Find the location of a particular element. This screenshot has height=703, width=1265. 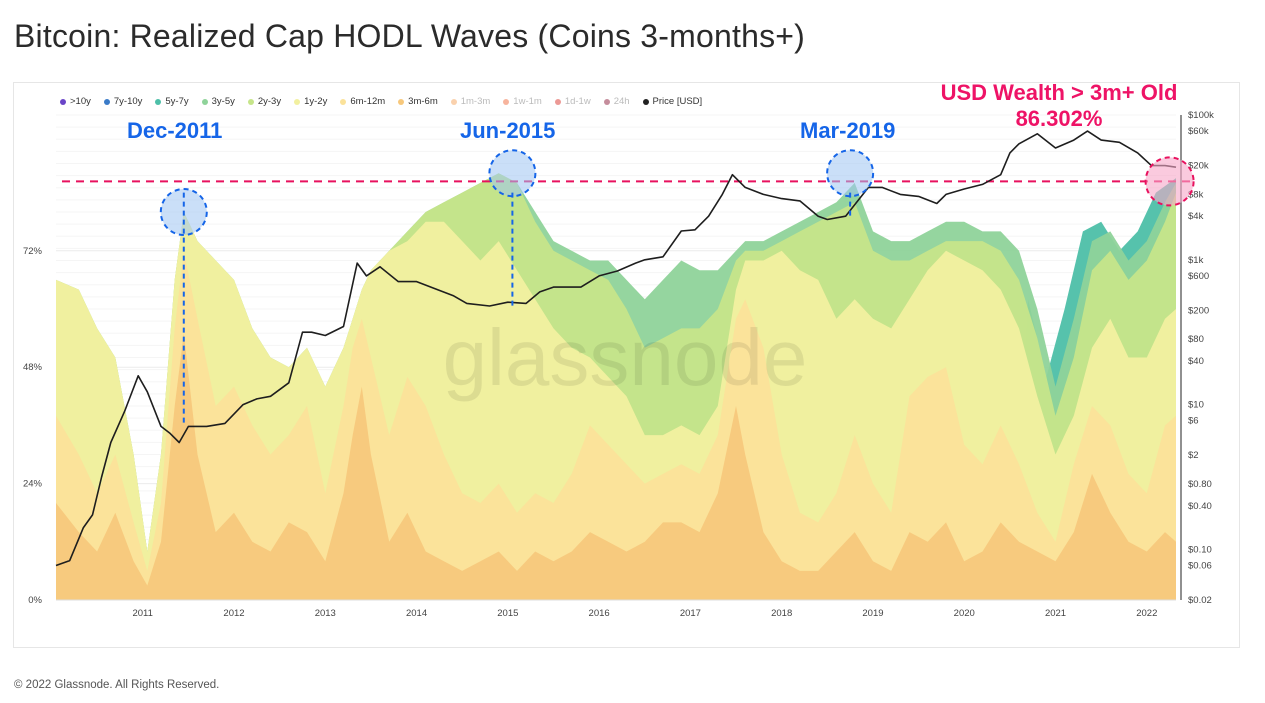

legend-label: 2y-3y is located at coordinates (269, 101).